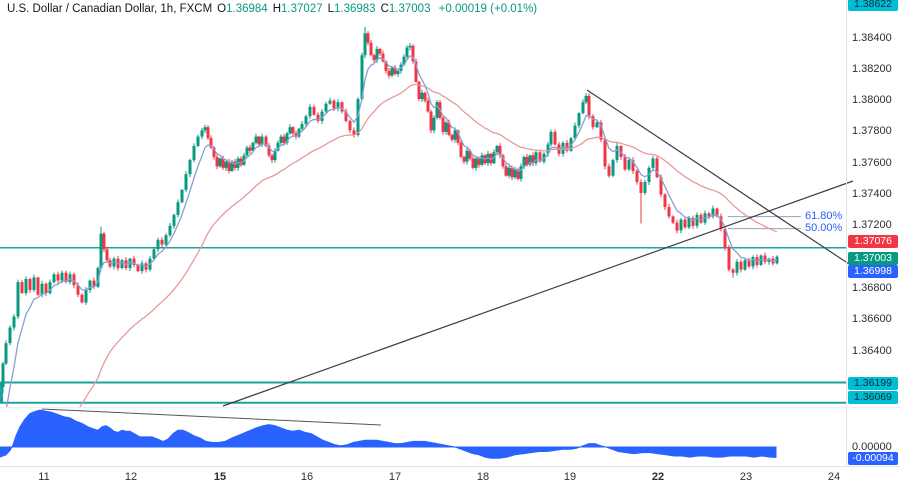 The height and width of the screenshot is (486, 900). What do you see at coordinates (872, 68) in the screenshot?
I see `price-tick-label: 1.38200` at bounding box center [872, 68].